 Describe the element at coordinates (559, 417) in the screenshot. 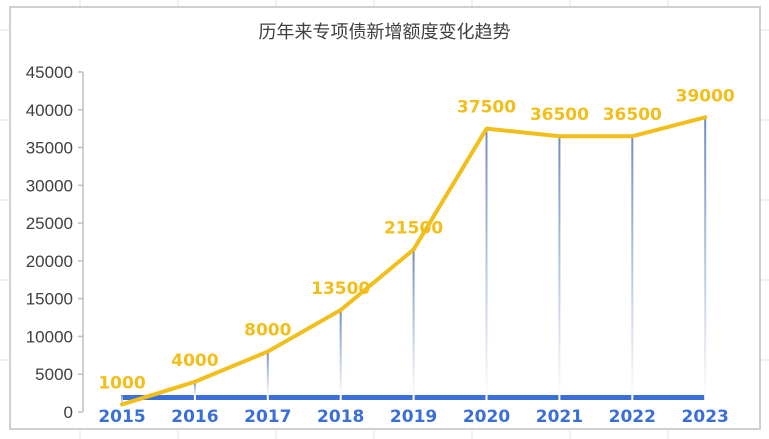

I see `x-tick-label: 2021` at that location.